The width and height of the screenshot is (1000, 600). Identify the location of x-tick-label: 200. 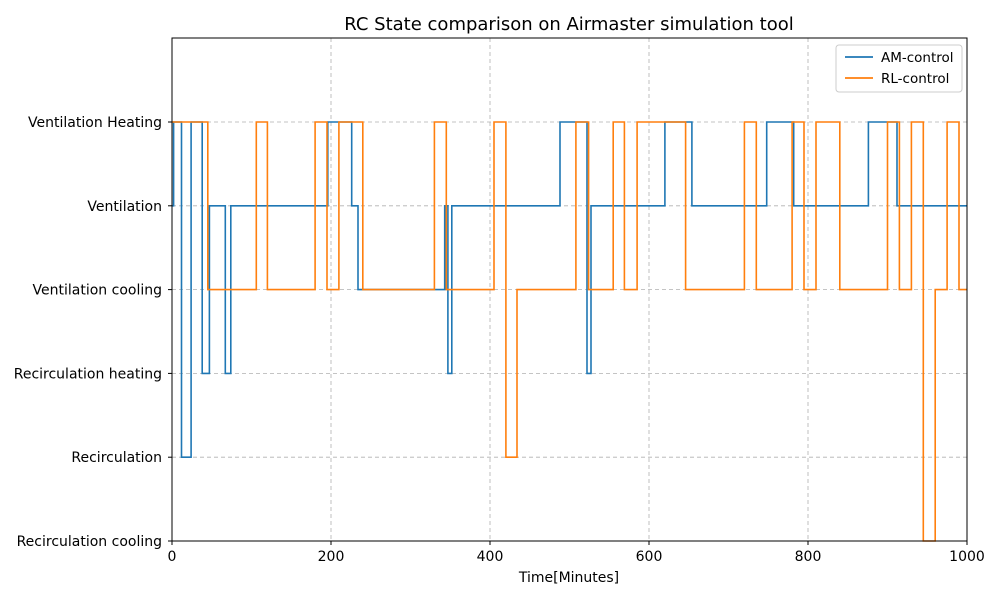
(331, 557).